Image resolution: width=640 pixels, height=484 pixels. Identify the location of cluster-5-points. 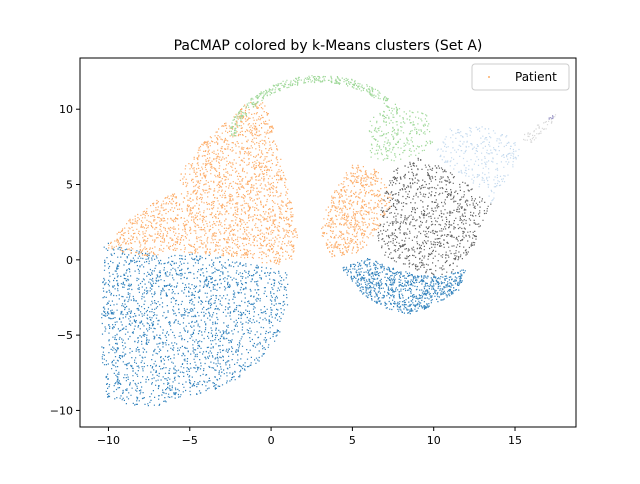
(478, 165).